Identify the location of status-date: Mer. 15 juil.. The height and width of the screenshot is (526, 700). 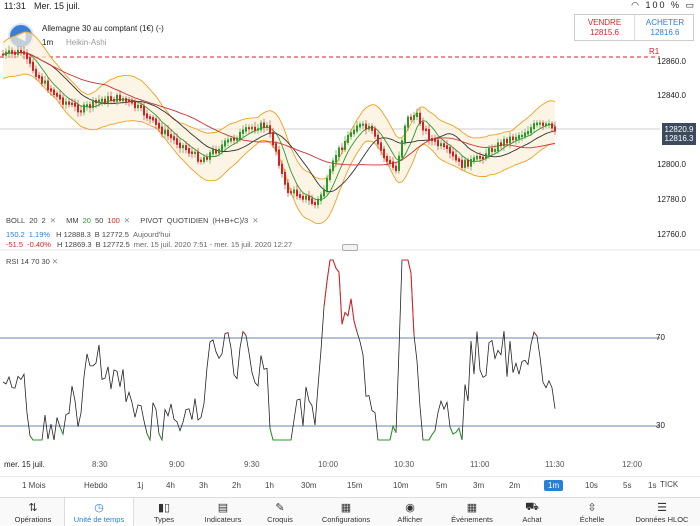
(57, 6).